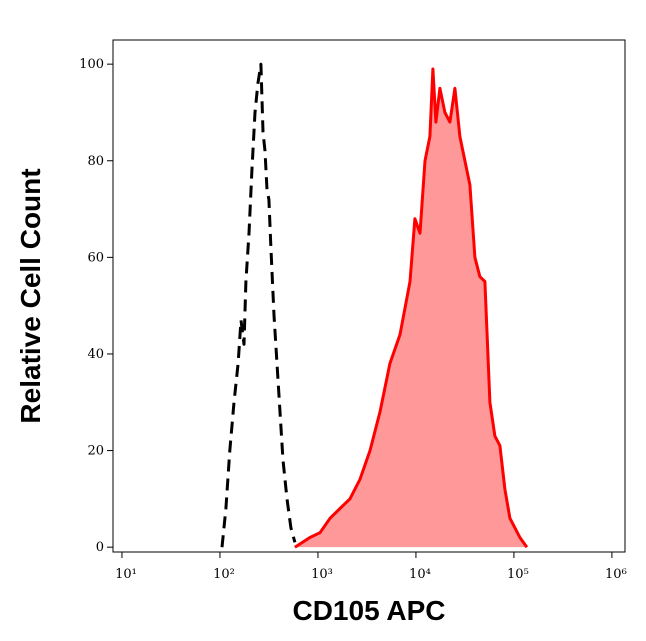 This screenshot has height=641, width=646. I want to click on x-tick-label: 10⁶, so click(616, 574).